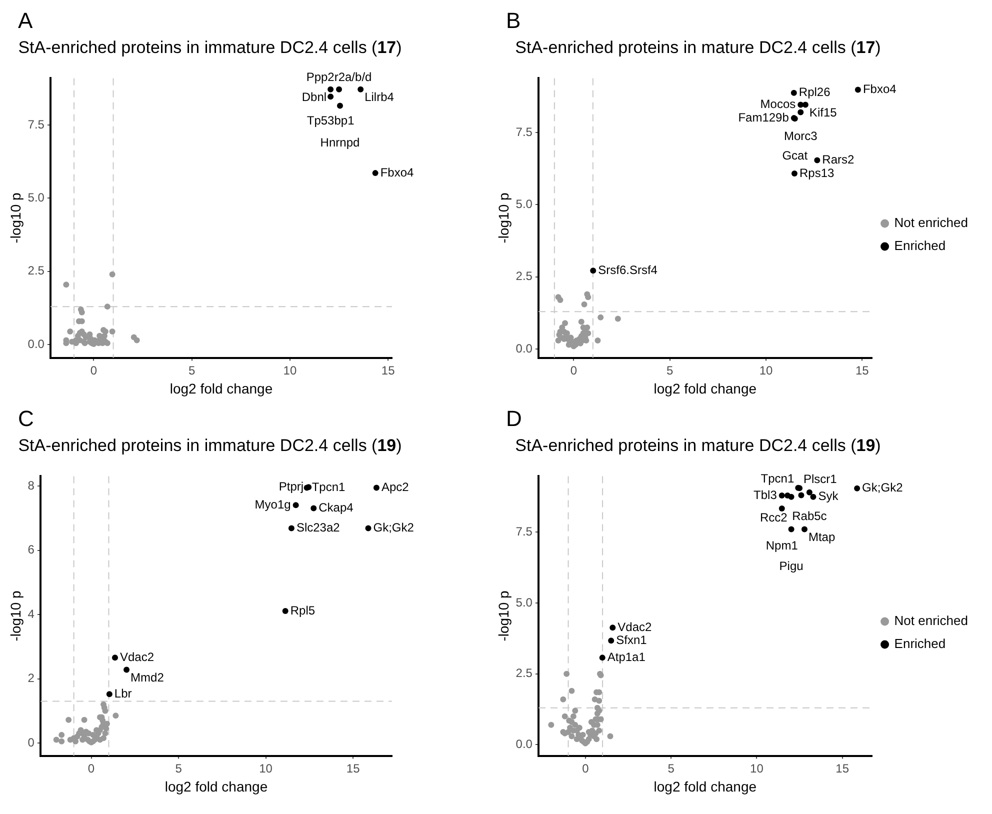  I want to click on text: B, so click(513, 20).